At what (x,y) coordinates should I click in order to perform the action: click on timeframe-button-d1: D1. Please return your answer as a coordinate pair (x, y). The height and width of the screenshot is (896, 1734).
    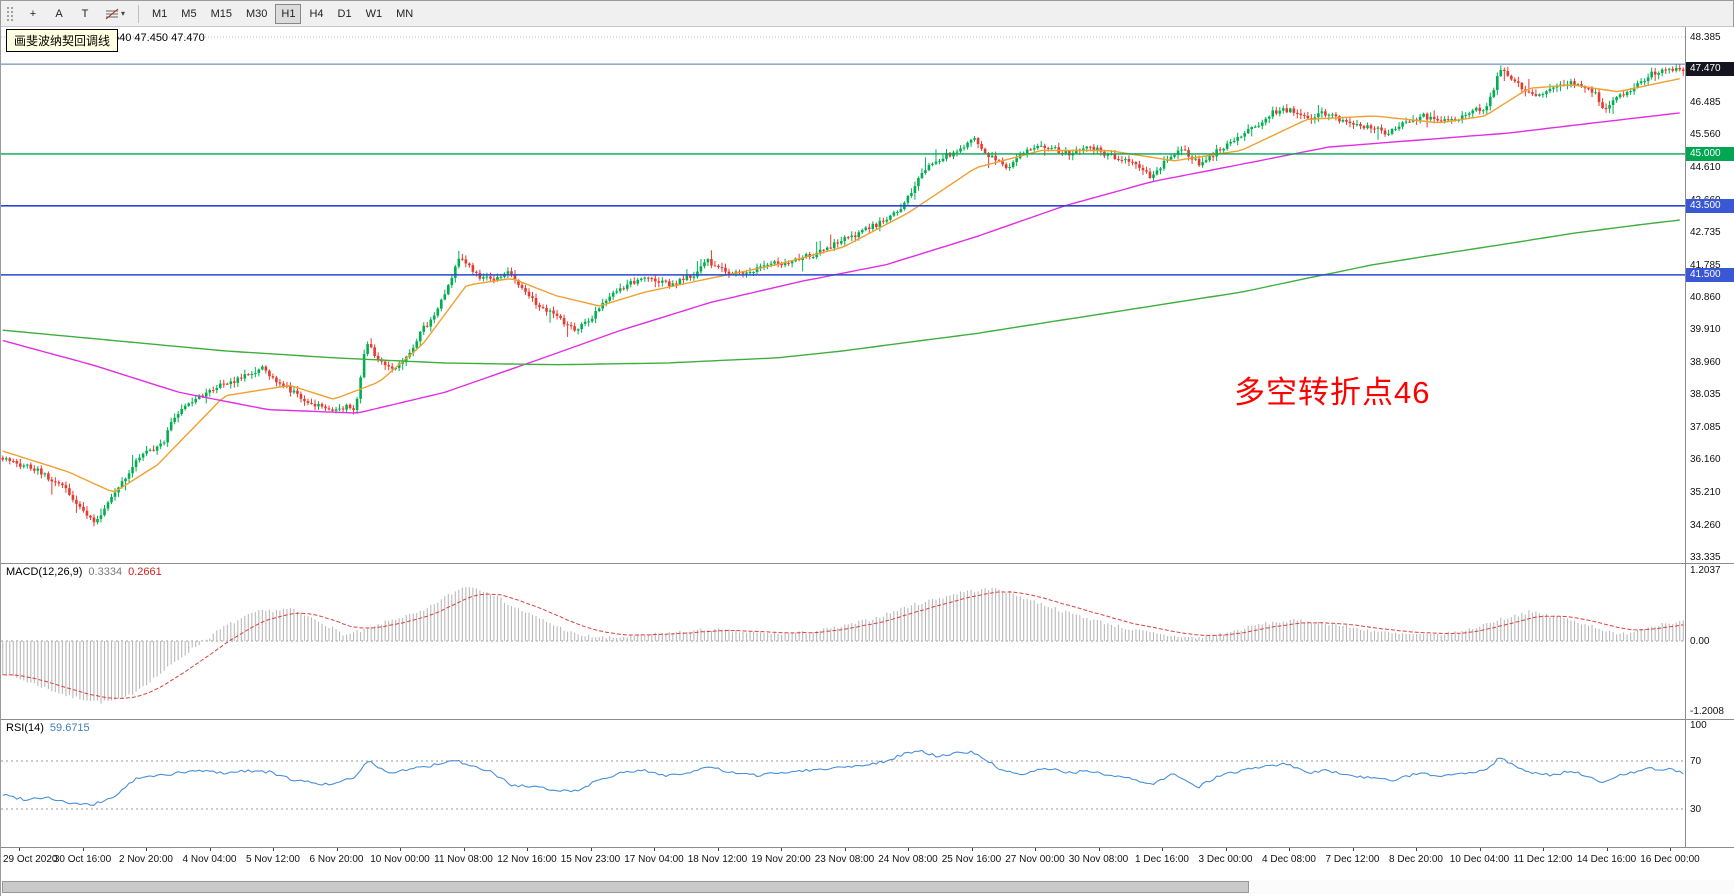
    Looking at the image, I should click on (344, 13).